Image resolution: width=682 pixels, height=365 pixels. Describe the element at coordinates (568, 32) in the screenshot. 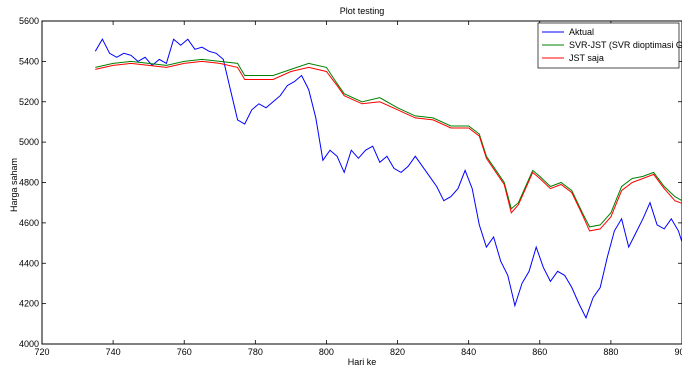

I see `legend-entry-aktual: Aktual` at that location.